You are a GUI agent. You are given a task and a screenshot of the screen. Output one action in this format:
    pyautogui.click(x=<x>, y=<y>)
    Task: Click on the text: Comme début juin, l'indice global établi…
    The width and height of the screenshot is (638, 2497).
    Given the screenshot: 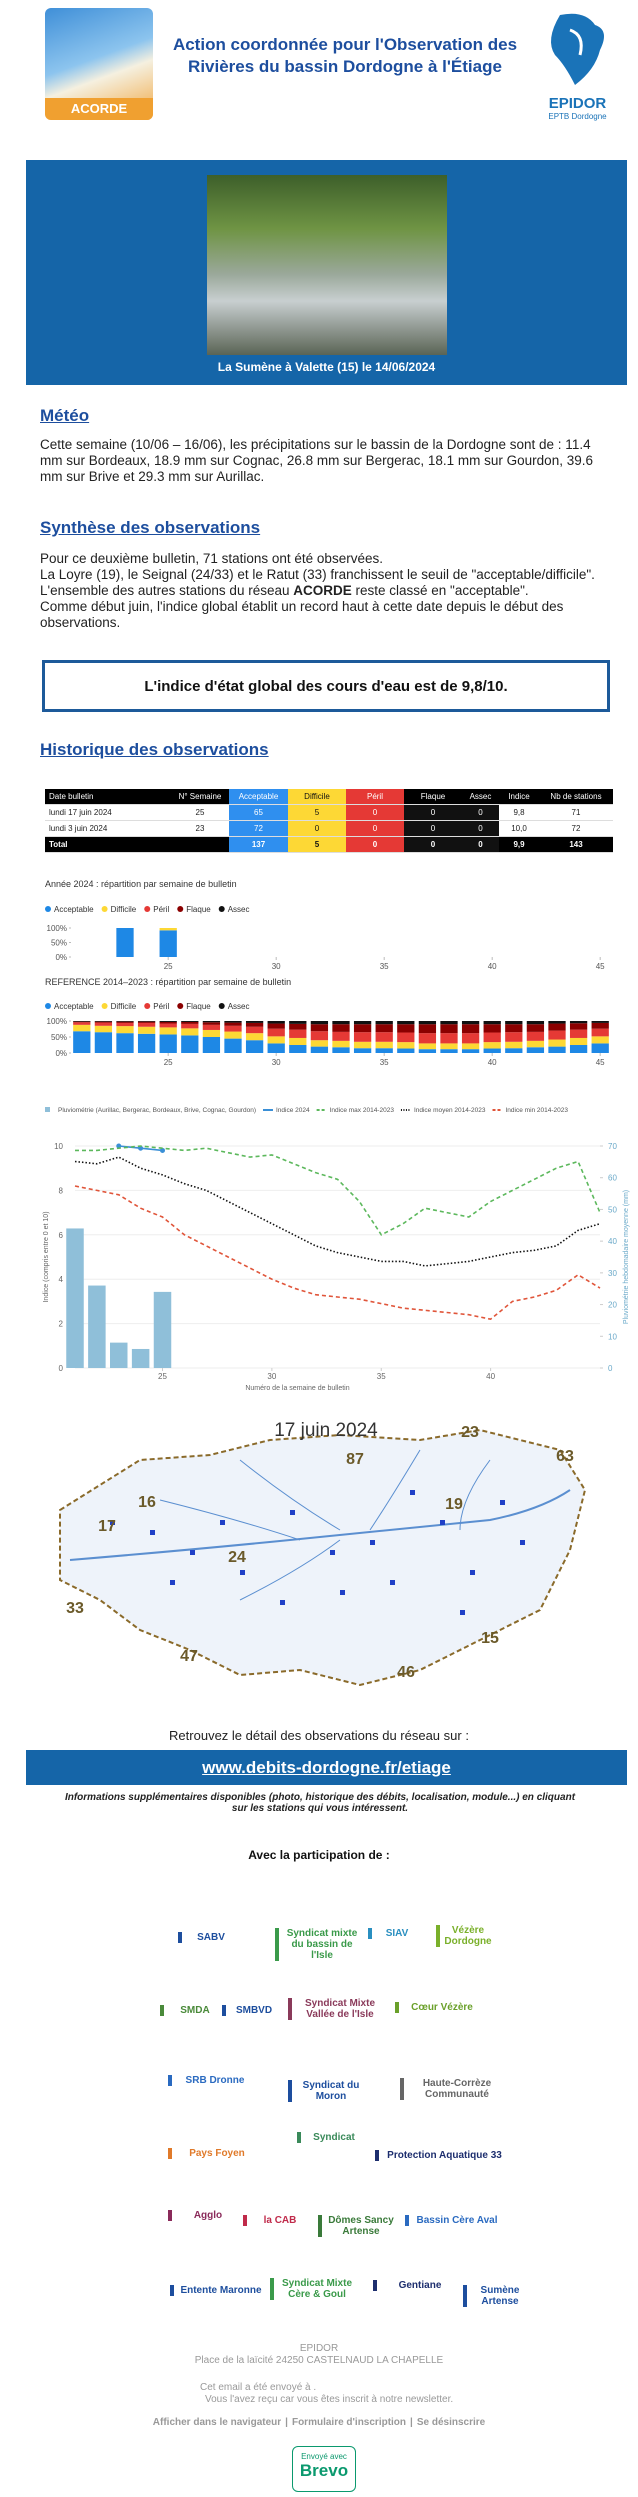 What is the action you would take?
    pyautogui.click(x=302, y=614)
    